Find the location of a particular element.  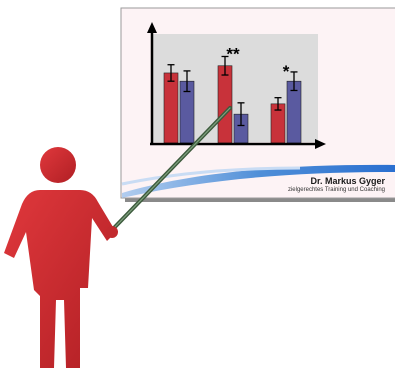

y-axis-arrow is located at coordinates (152, 27).